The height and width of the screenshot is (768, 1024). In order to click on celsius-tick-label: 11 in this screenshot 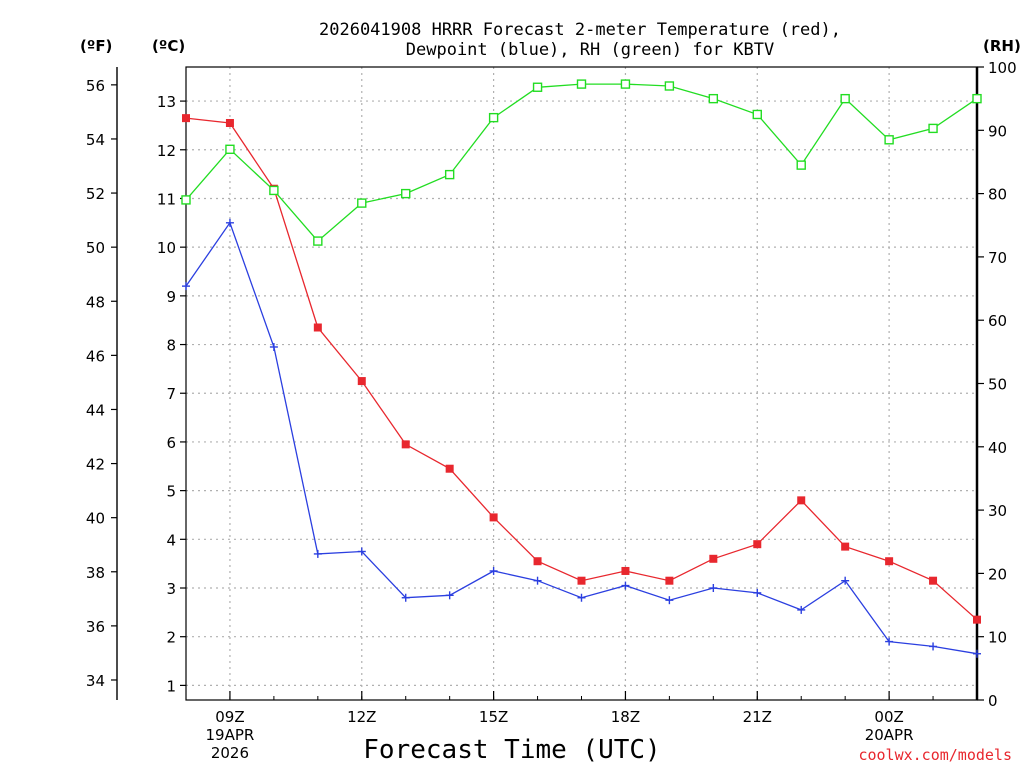, I will do `click(166, 199)`.